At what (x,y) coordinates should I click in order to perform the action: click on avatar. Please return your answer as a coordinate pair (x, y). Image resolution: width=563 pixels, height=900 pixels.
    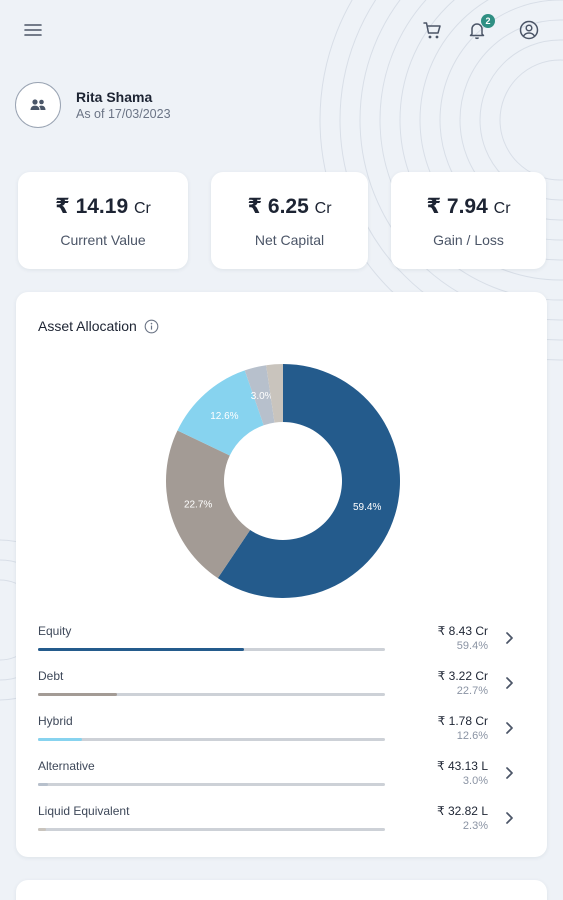
    Looking at the image, I should click on (38, 105).